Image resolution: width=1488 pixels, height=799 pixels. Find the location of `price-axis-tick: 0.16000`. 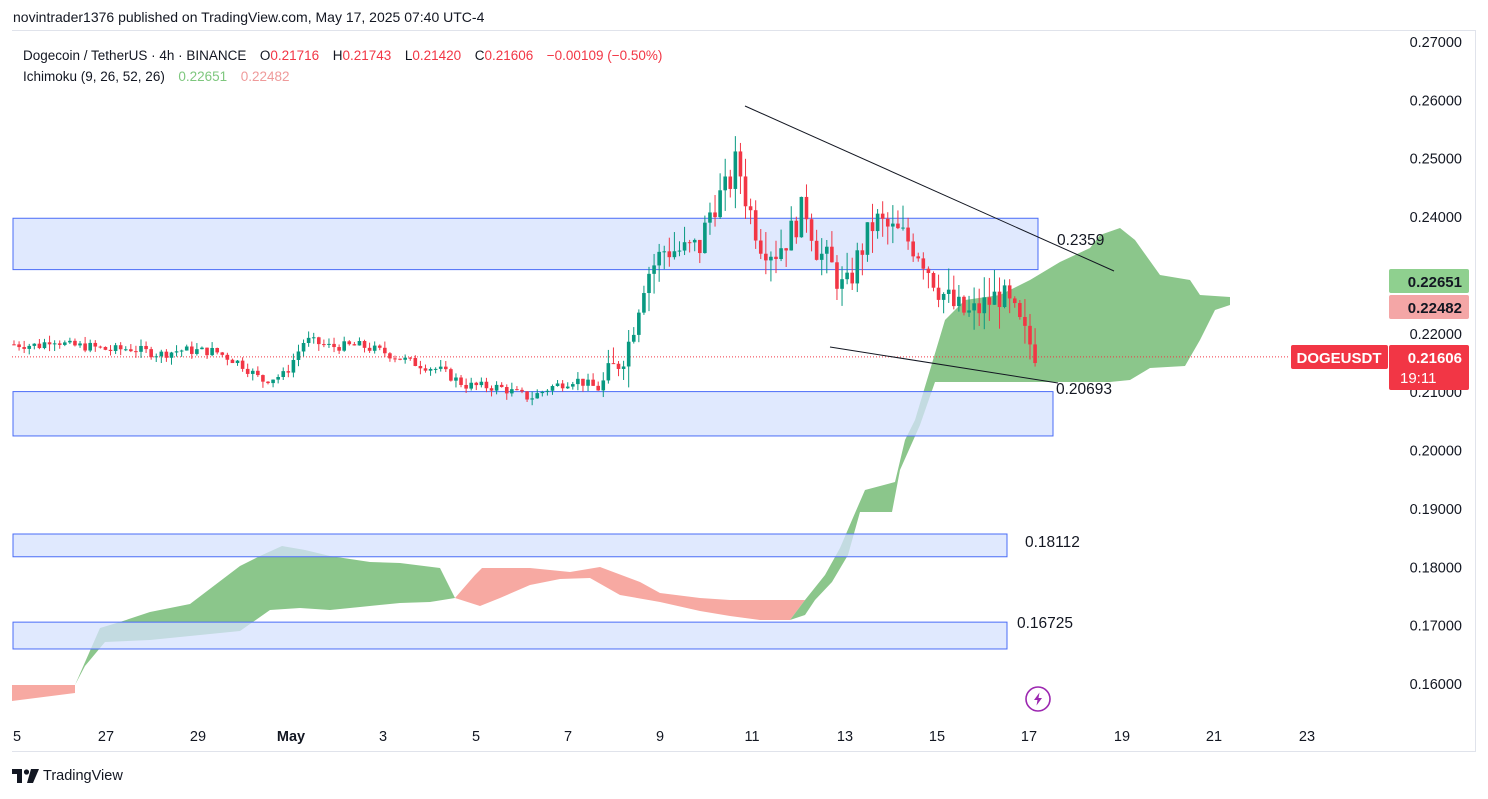

price-axis-tick: 0.16000 is located at coordinates (1436, 685).